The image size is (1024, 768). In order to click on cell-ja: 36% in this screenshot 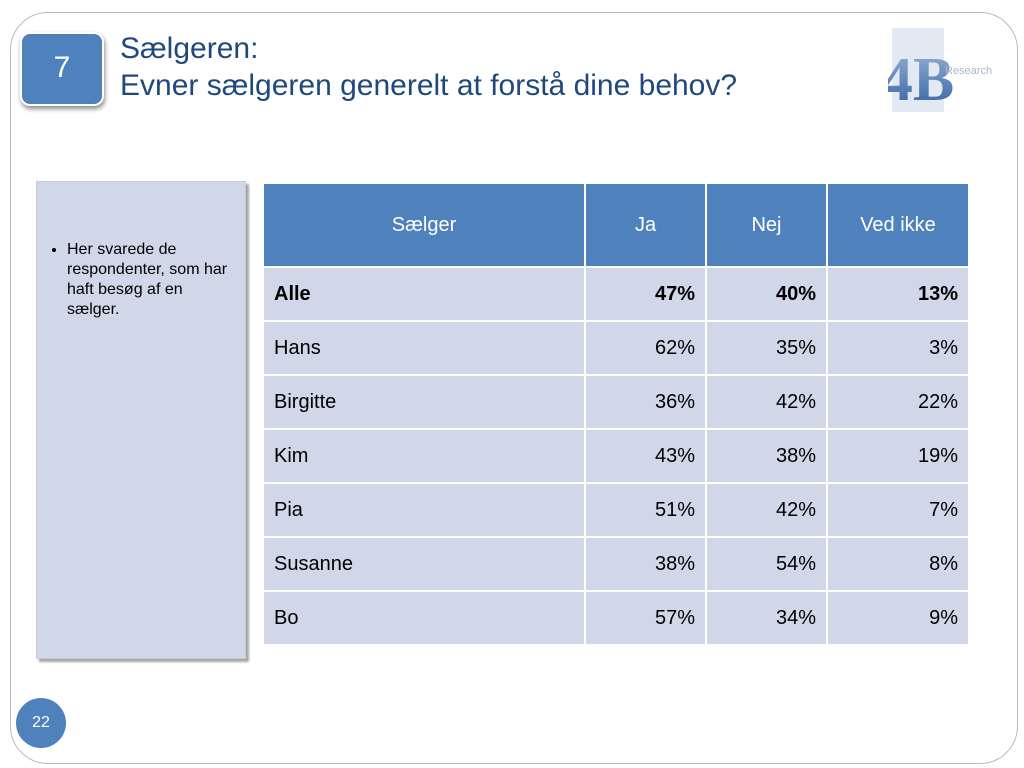, I will do `click(645, 402)`.